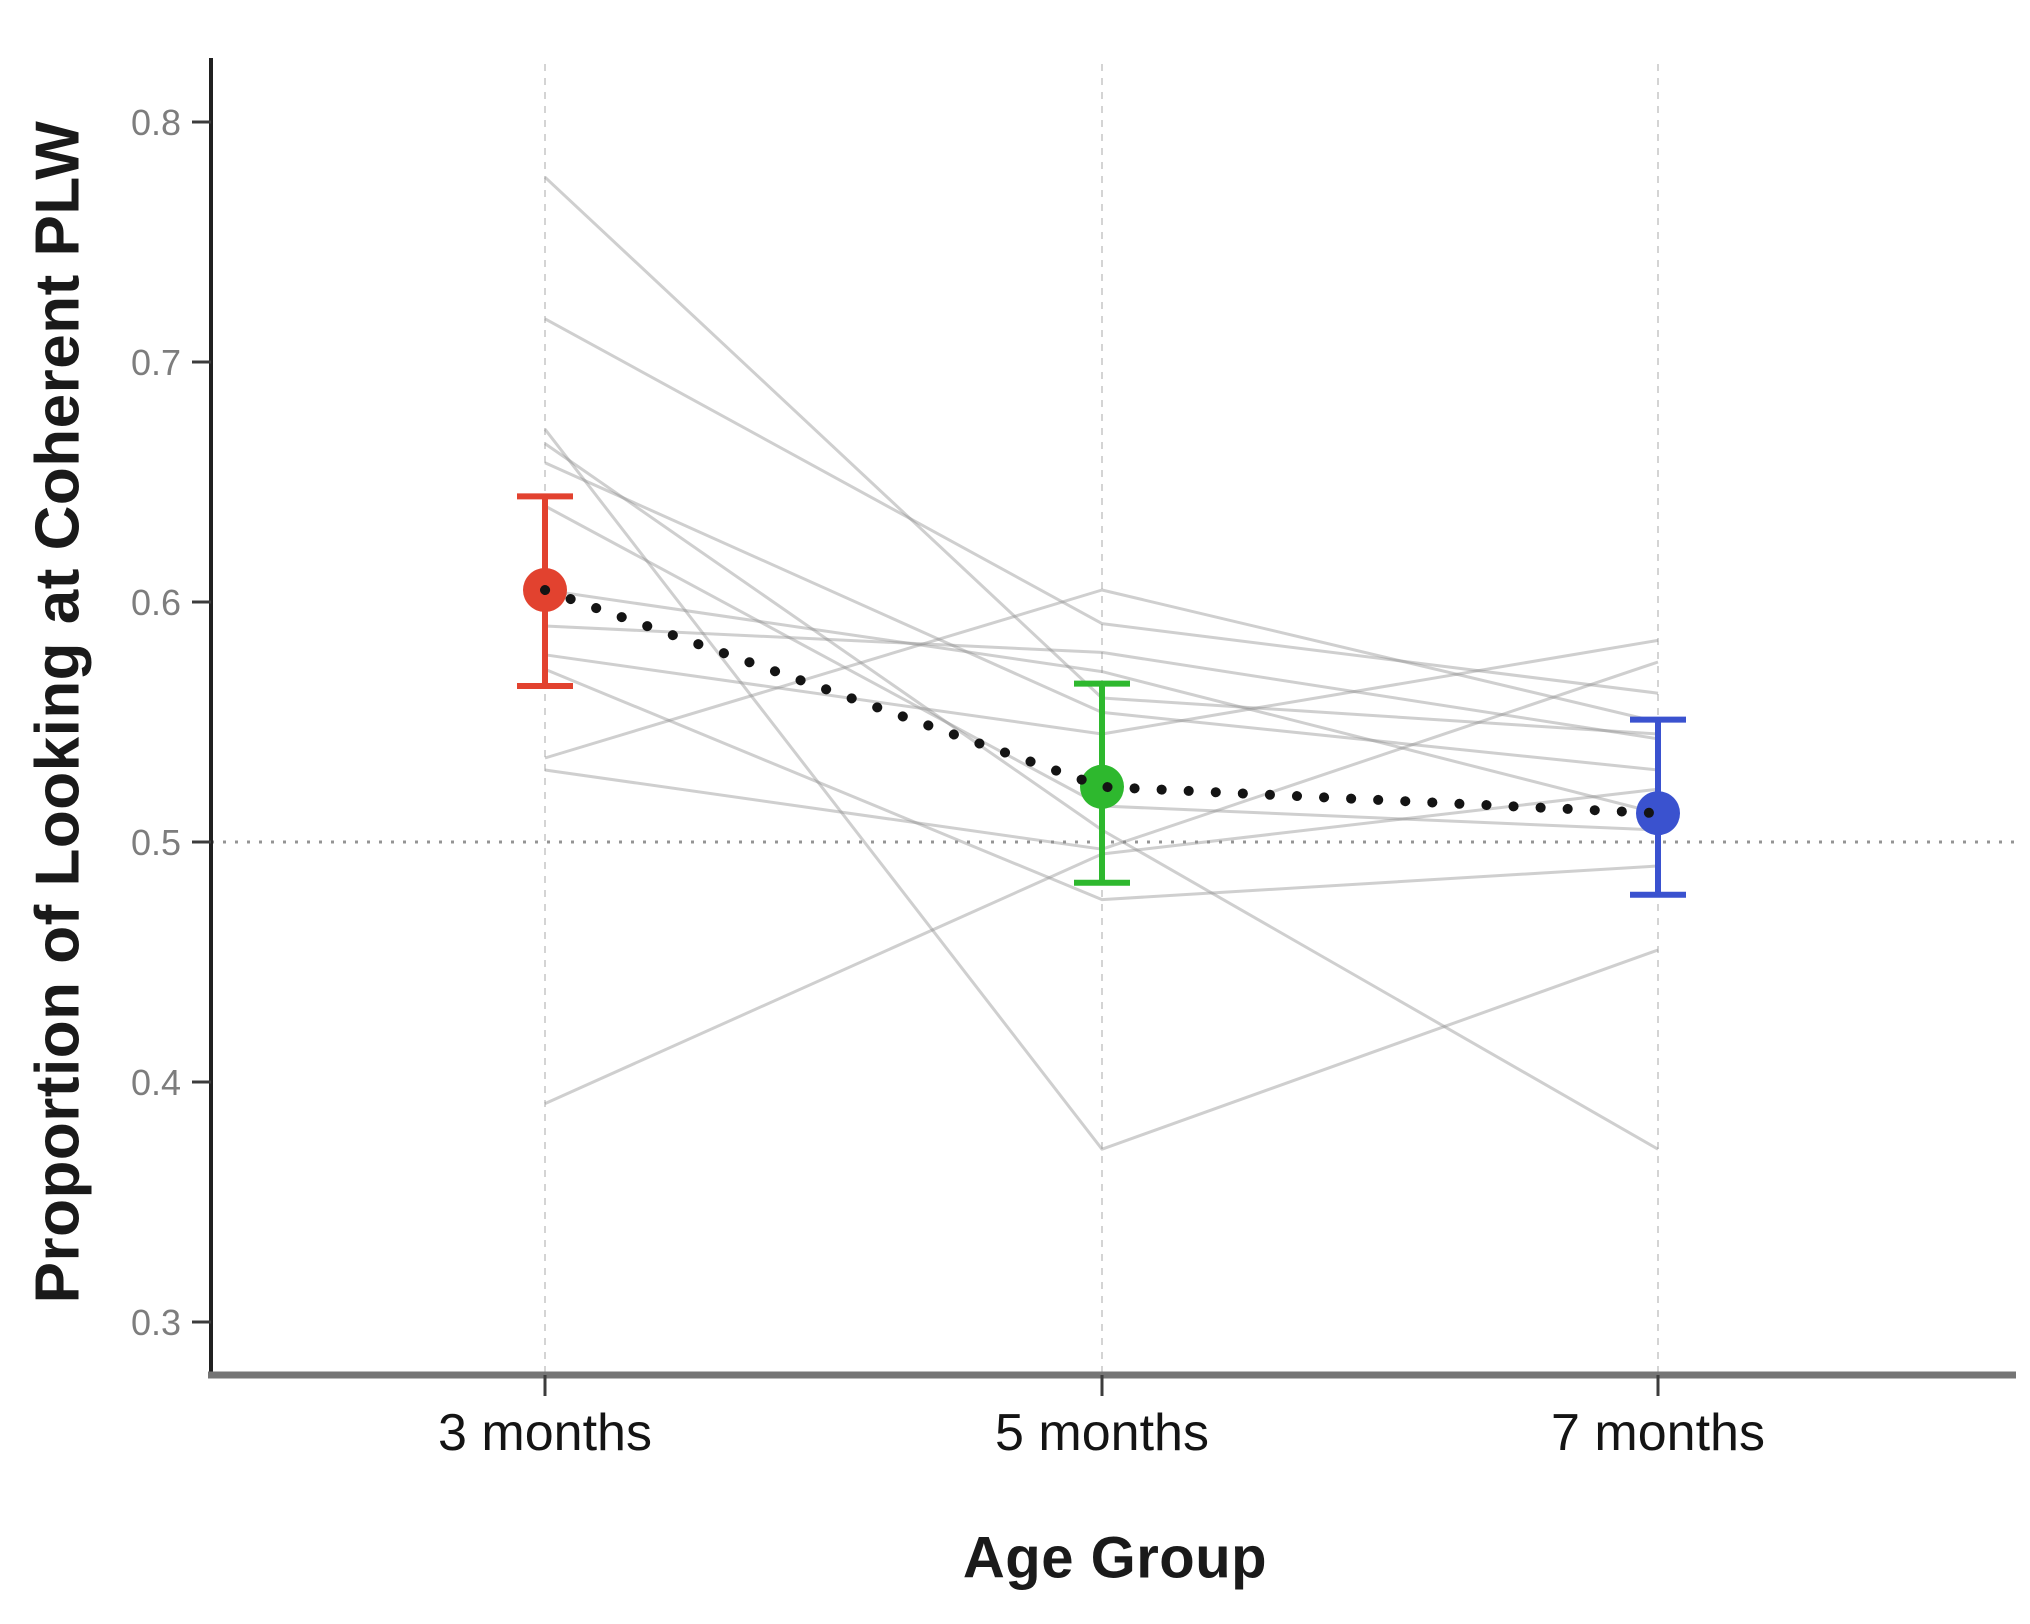  What do you see at coordinates (1102, 1433) in the screenshot?
I see `x-tick-label: 5 months` at bounding box center [1102, 1433].